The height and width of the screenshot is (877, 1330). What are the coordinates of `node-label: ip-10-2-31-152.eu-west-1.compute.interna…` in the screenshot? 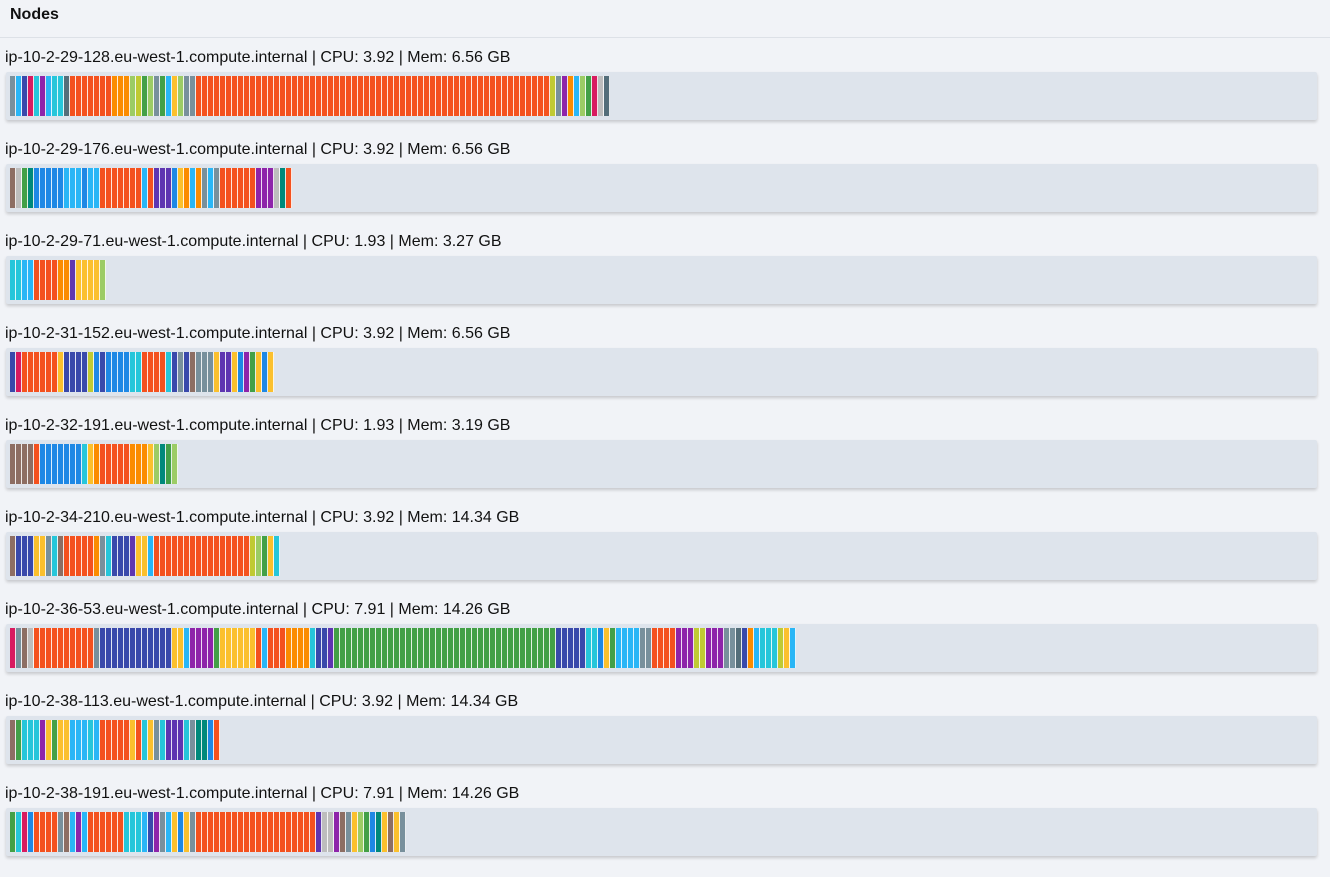 It's located at (257, 334).